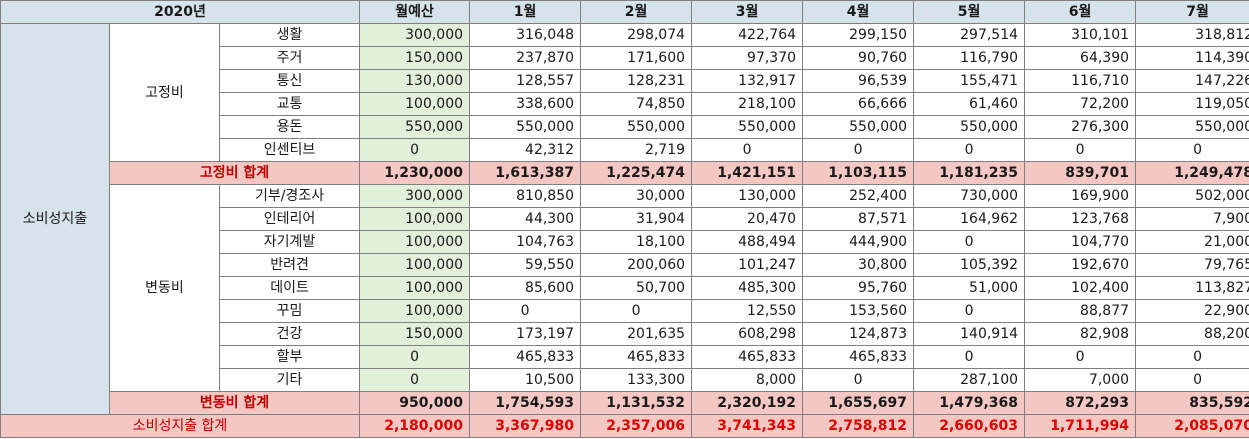 This screenshot has width=1249, height=439. What do you see at coordinates (1192, 81) in the screenshot?
I see `value-cell: 147,226` at bounding box center [1192, 81].